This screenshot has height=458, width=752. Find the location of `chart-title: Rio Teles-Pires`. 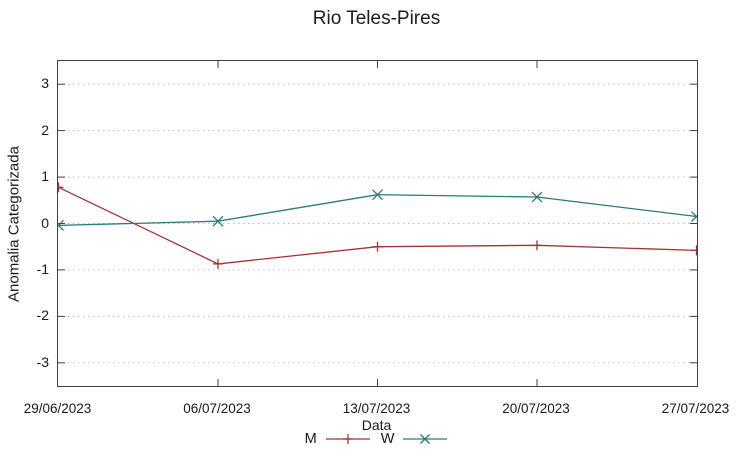

chart-title: Rio Teles-Pires is located at coordinates (376, 18).